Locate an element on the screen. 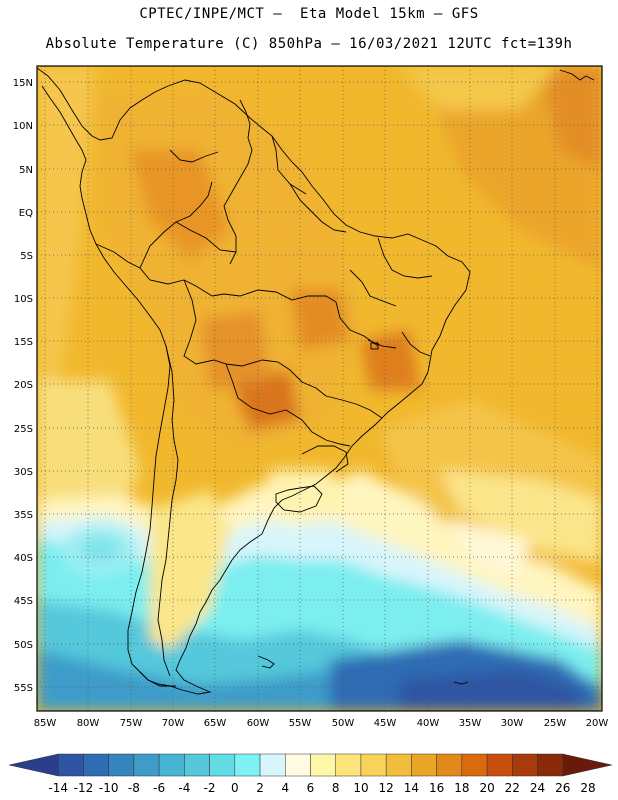 Image resolution: width=618 pixels, height=800 pixels. colorbar-label: 0 is located at coordinates (235, 788).